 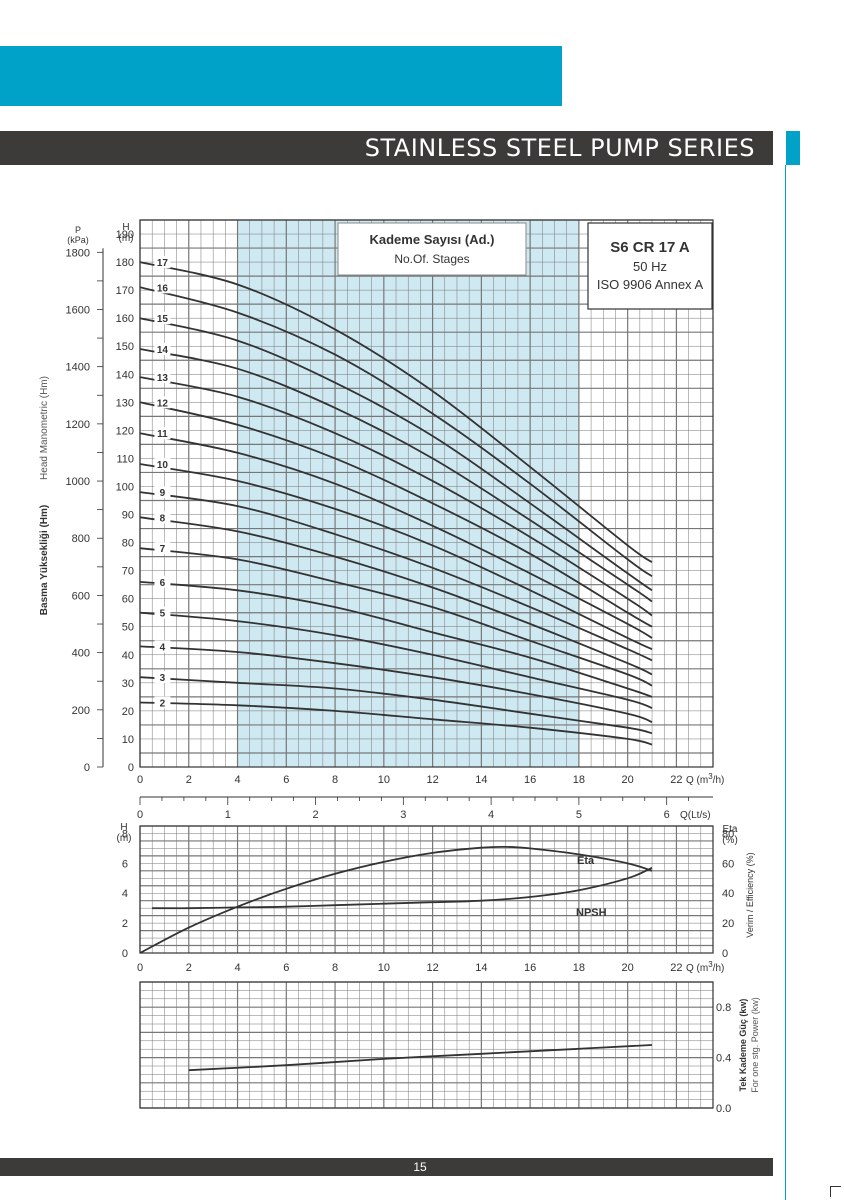 I want to click on q-axis-label: Q (m3/h), so click(x=705, y=779).